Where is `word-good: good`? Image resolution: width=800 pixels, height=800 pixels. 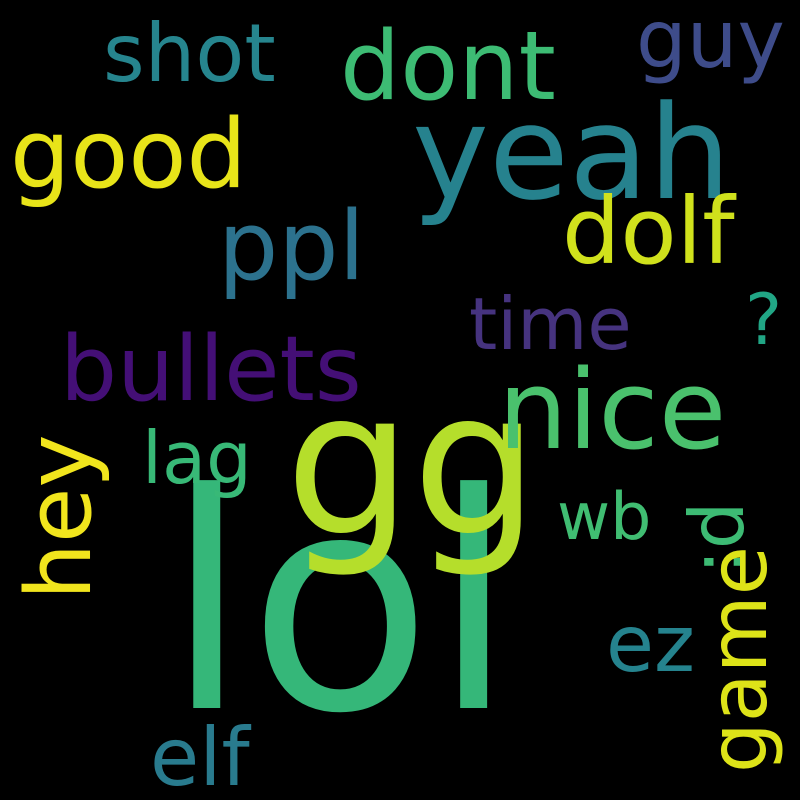
word-good: good is located at coordinates (128, 155).